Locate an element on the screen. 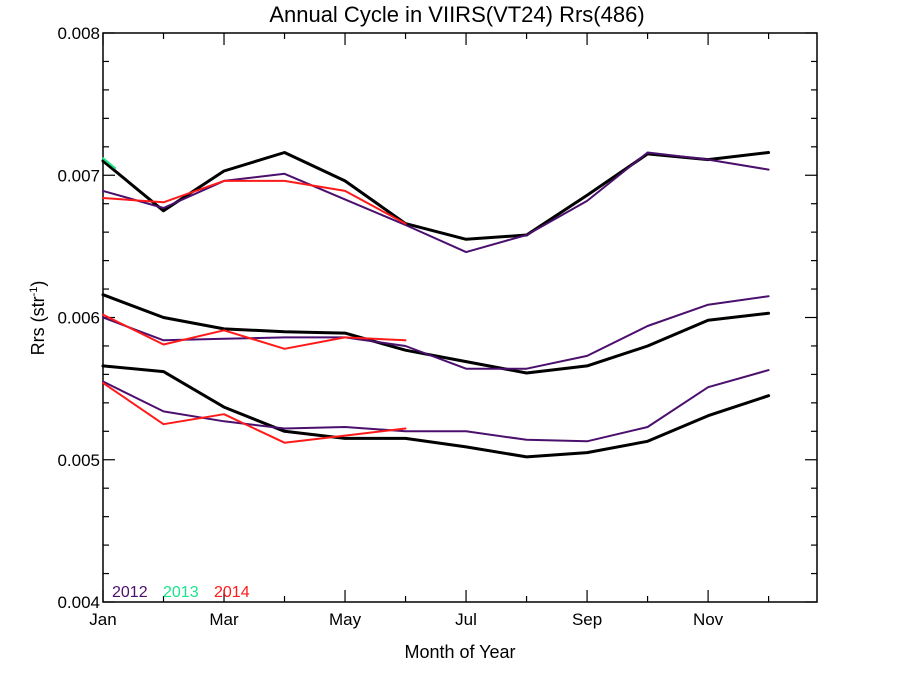 Image resolution: width=900 pixels, height=675 pixels. legend-entry-2013: 2013 is located at coordinates (181, 592).